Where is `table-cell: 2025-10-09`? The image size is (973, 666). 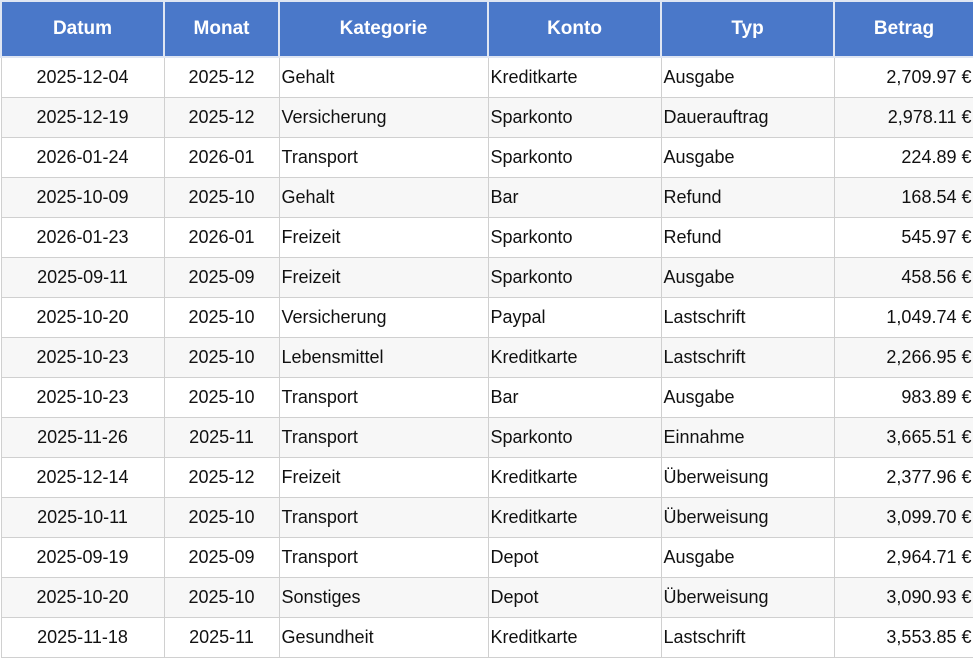
table-cell: 2025-10-09 is located at coordinates (82, 197).